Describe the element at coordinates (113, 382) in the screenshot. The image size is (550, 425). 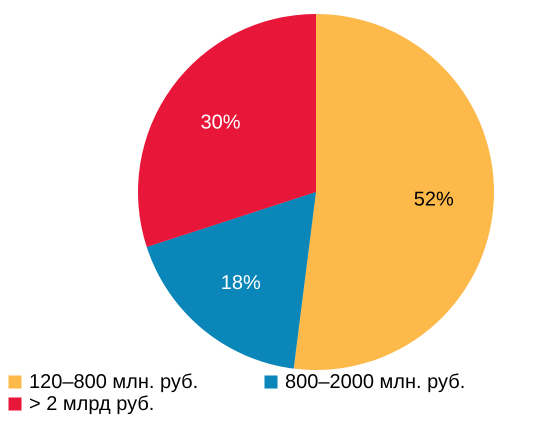
I see `legend-label: 120–800 млн. руб.` at that location.